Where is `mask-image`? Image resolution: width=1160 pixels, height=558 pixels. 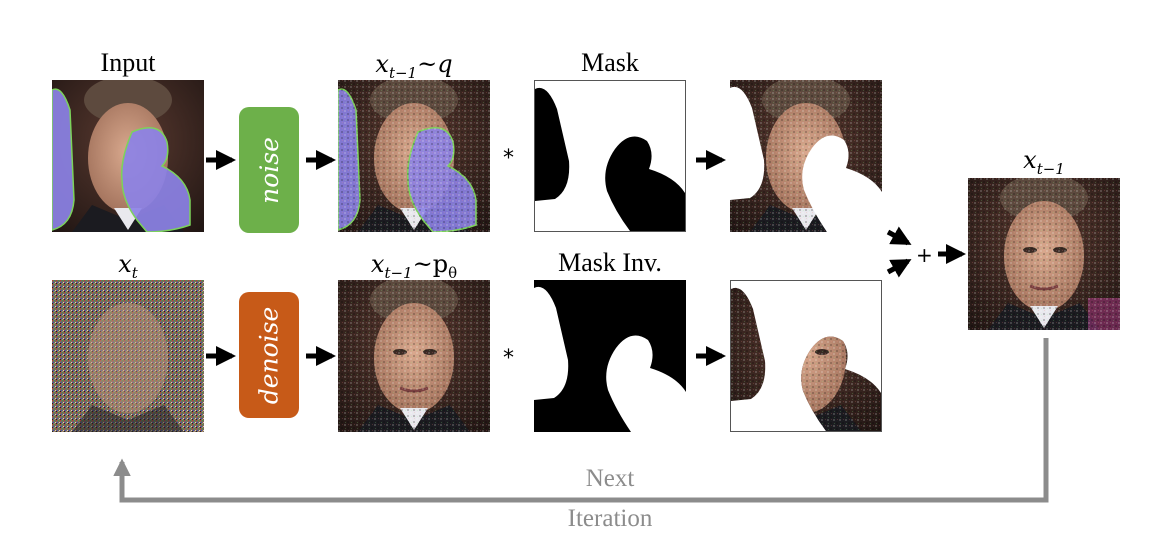
mask-image is located at coordinates (610, 156).